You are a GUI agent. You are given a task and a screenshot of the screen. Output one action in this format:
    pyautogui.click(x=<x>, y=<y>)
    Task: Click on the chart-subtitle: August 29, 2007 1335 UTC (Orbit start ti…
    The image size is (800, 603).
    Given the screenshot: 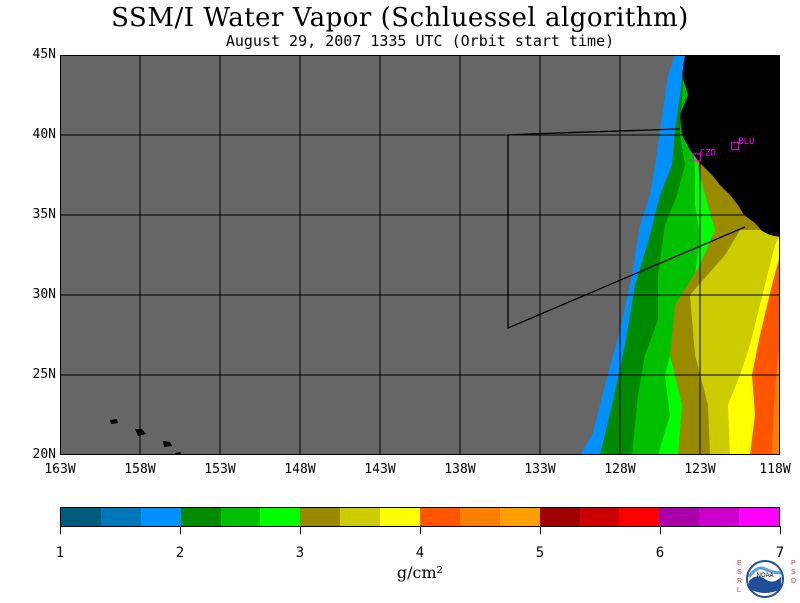 What is the action you would take?
    pyautogui.click(x=420, y=41)
    